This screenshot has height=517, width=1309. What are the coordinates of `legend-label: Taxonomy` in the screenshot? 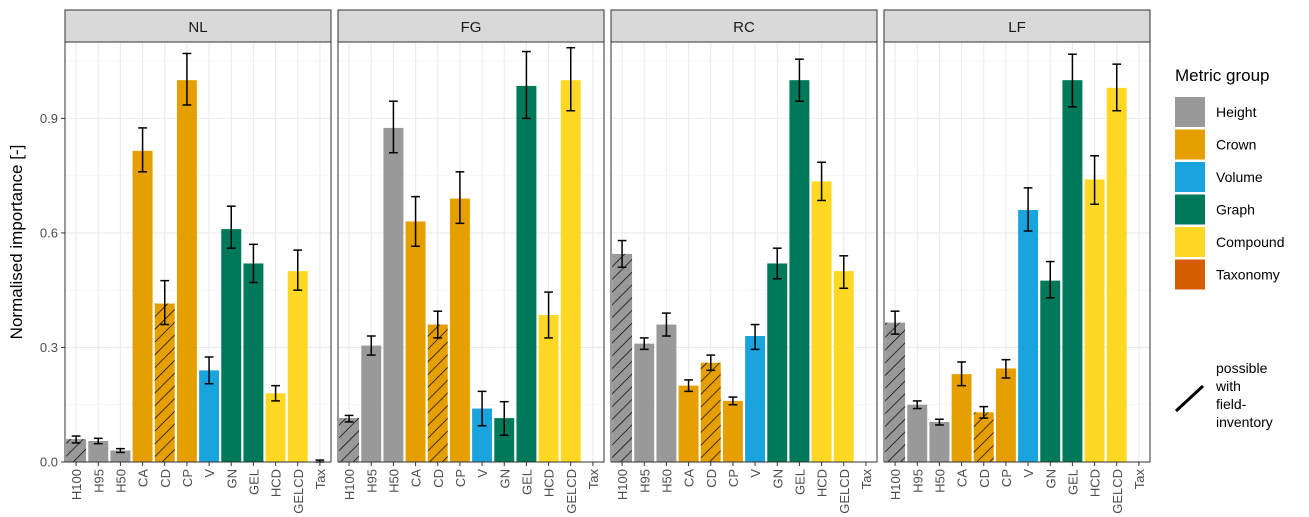 It's located at (1248, 275).